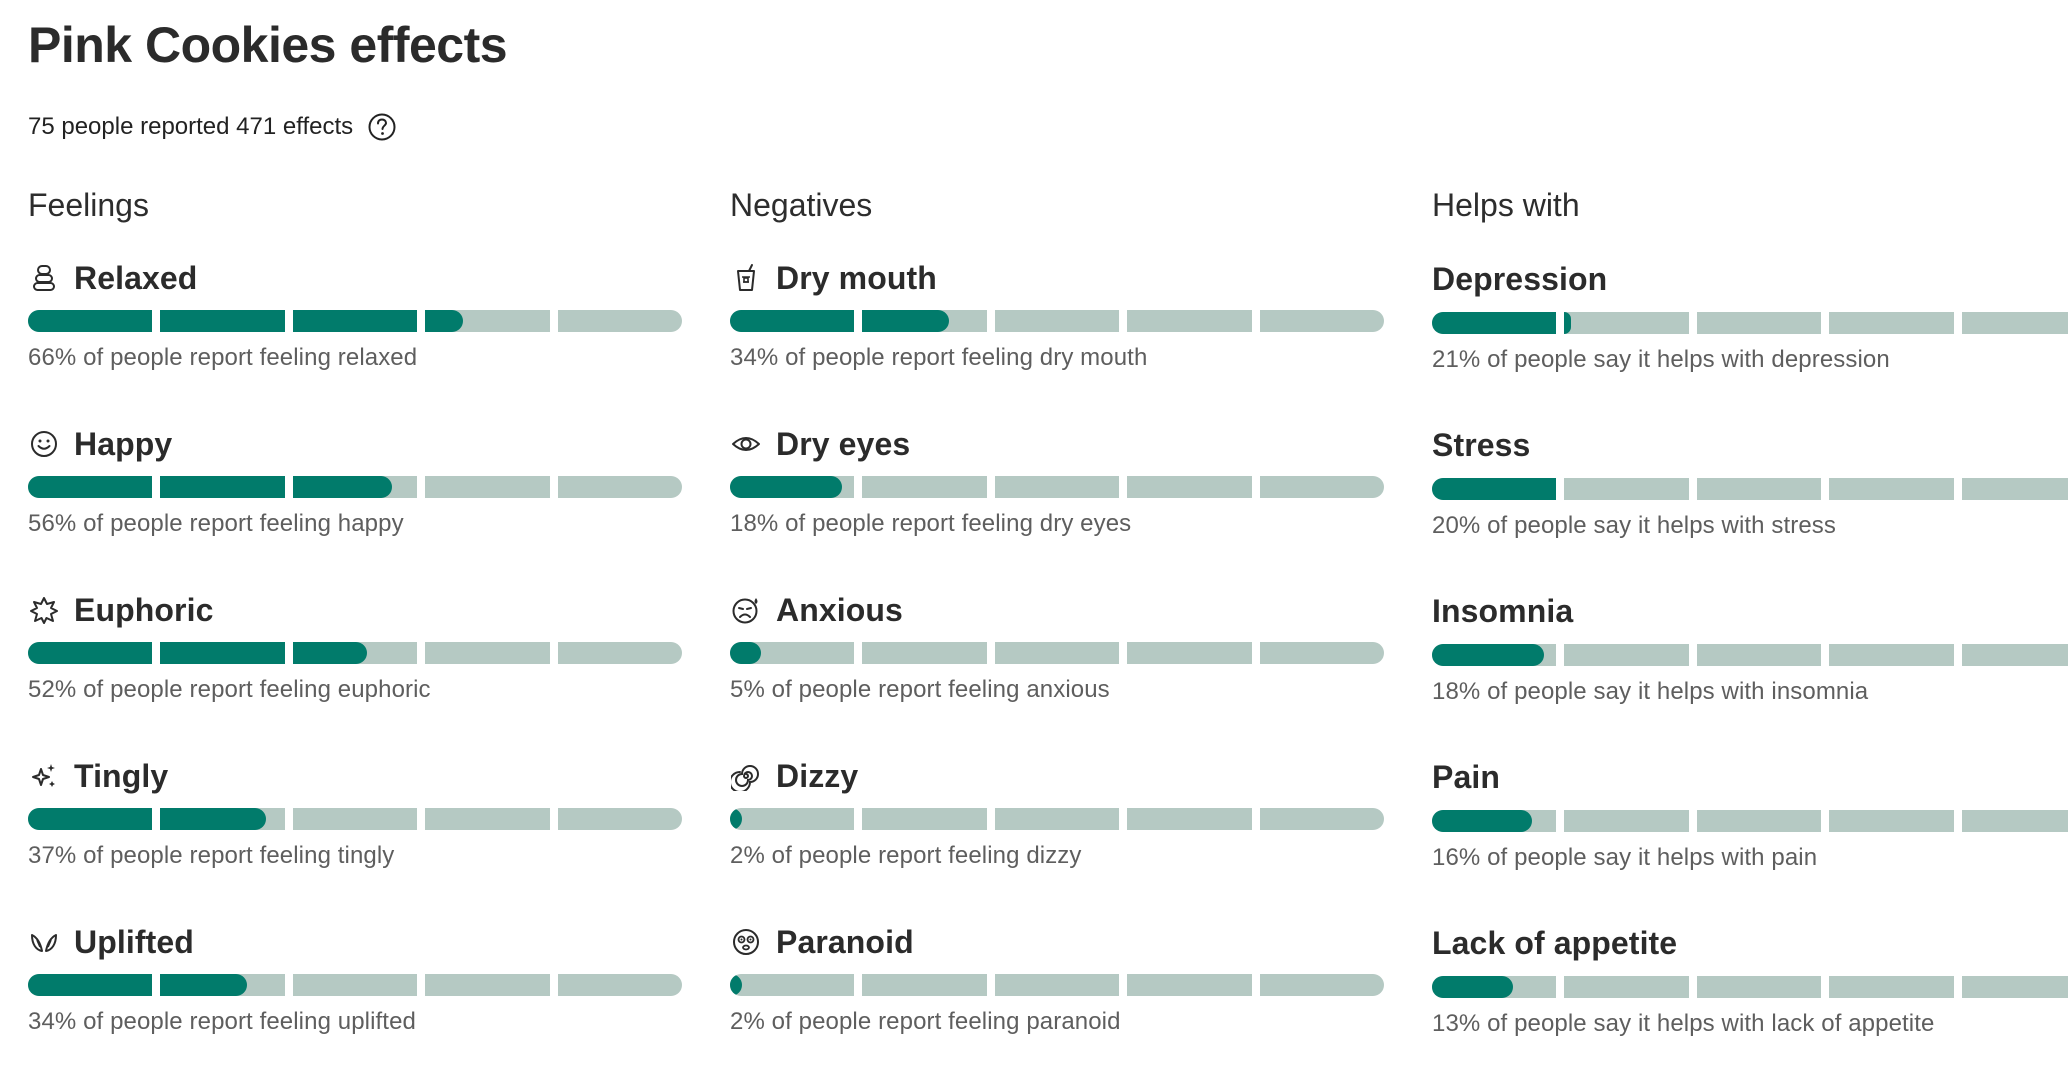 The width and height of the screenshot is (2068, 1088). I want to click on effect-description: 18% of people say it helps with insomnia, so click(1650, 691).